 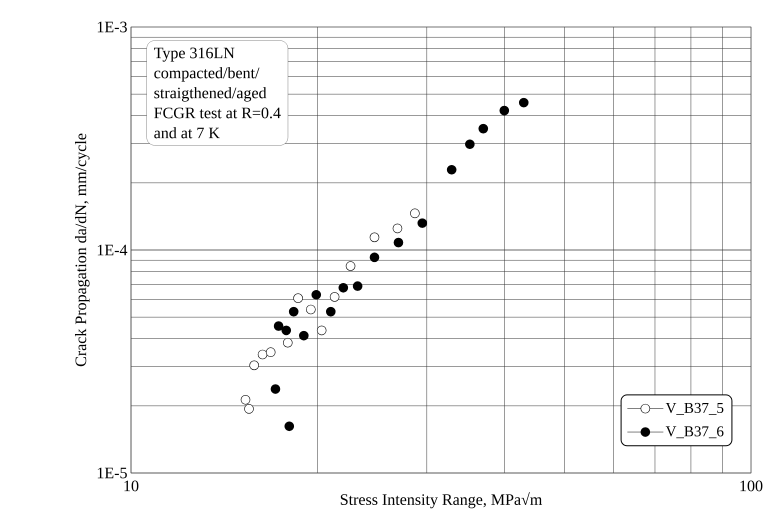 What do you see at coordinates (695, 408) in the screenshot?
I see `legend-label: V_B37_5` at bounding box center [695, 408].